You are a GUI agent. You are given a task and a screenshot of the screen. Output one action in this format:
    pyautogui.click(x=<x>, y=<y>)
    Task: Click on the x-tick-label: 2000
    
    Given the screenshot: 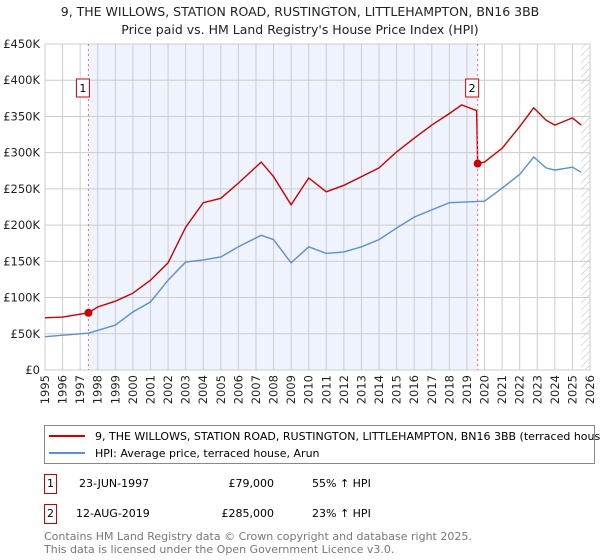 What is the action you would take?
    pyautogui.click(x=133, y=389)
    